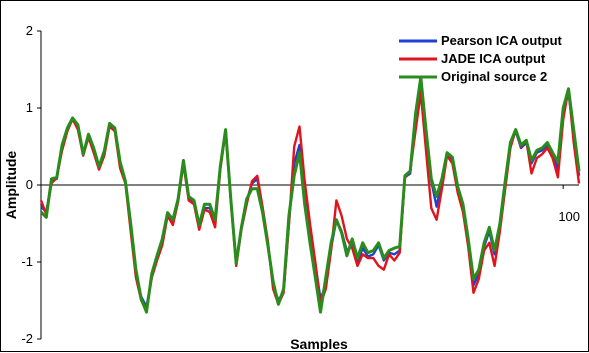 This screenshot has height=353, width=589. I want to click on x-tick-label: 100, so click(569, 216).